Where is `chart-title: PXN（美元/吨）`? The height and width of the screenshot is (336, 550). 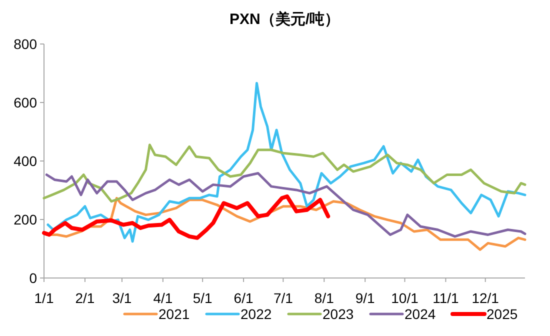
chart-title: PXN（美元/吨） is located at coordinates (284, 19).